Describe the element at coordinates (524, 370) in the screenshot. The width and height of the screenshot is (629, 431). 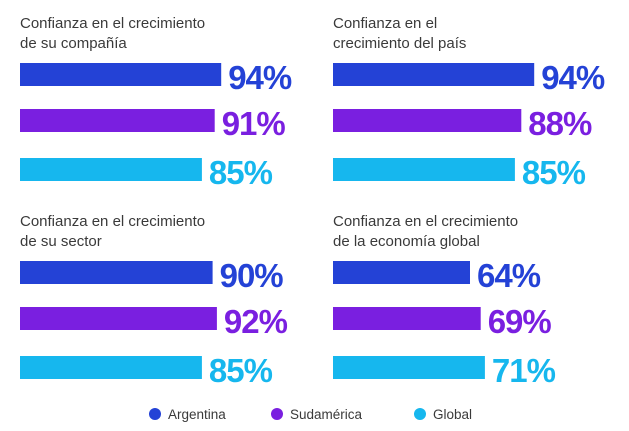
I see `value-label-global: 71%` at that location.